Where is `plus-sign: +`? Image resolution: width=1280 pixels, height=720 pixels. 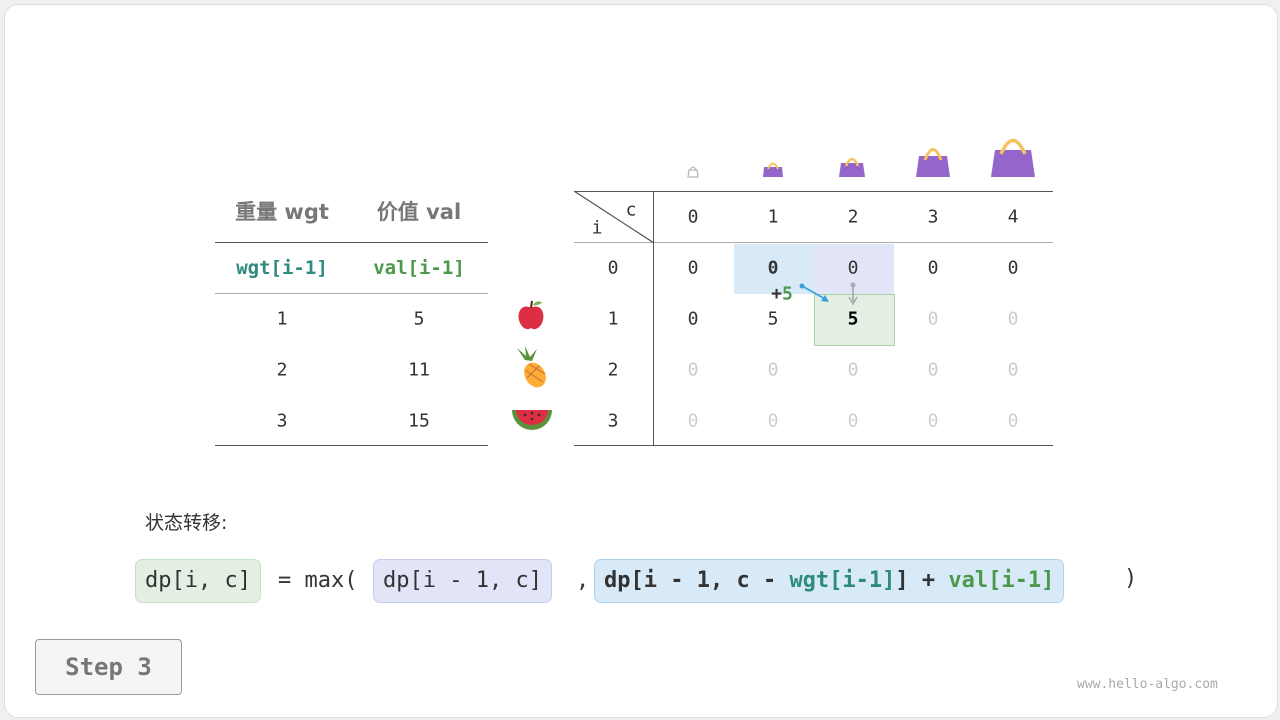 plus-sign: + is located at coordinates (776, 294).